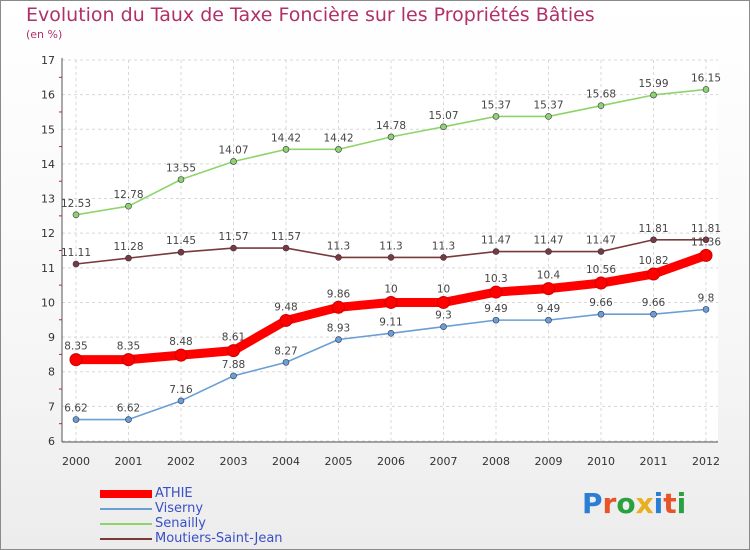 This screenshot has width=750, height=550. What do you see at coordinates (51, 337) in the screenshot?
I see `y-tick-label: 9` at bounding box center [51, 337].